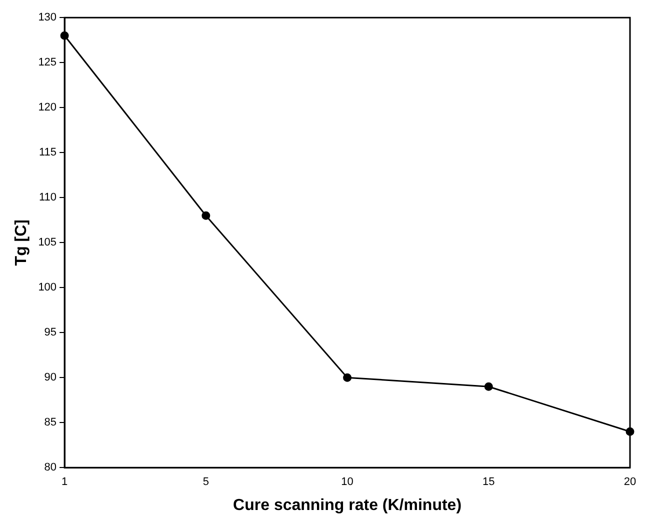  I want to click on y-tick-label: 115, so click(48, 152).